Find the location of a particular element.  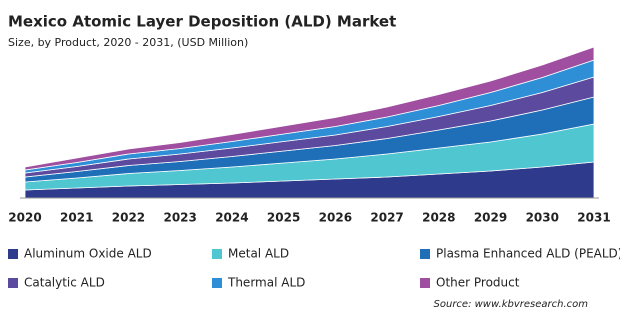

x-tick-label: 2021 is located at coordinates (76, 218).